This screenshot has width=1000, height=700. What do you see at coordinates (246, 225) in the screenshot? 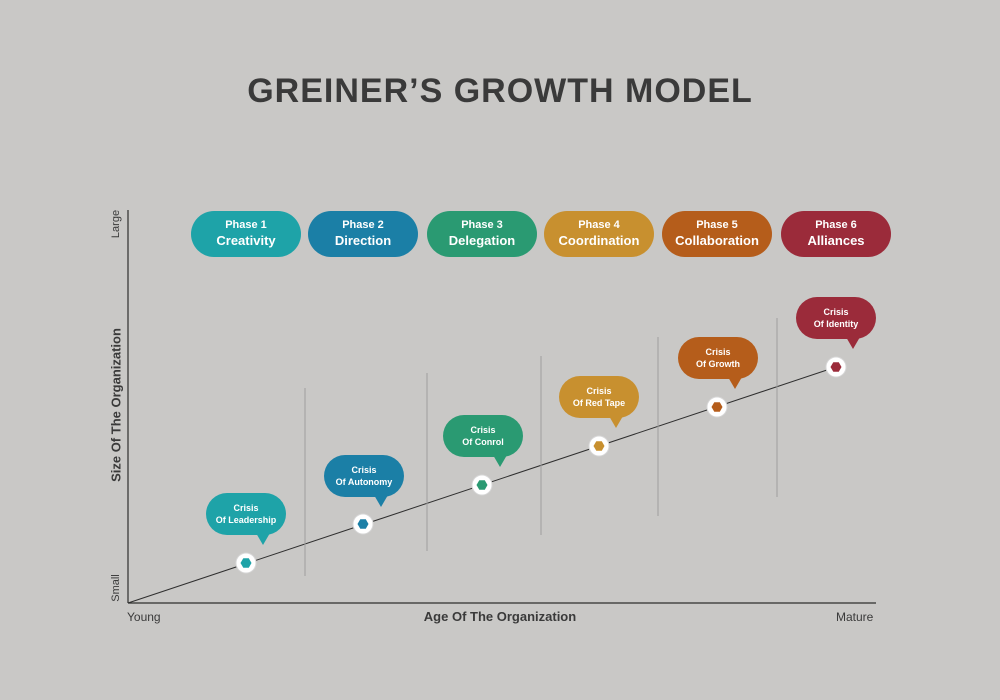
I see `phase-number: Phase 1` at bounding box center [246, 225].